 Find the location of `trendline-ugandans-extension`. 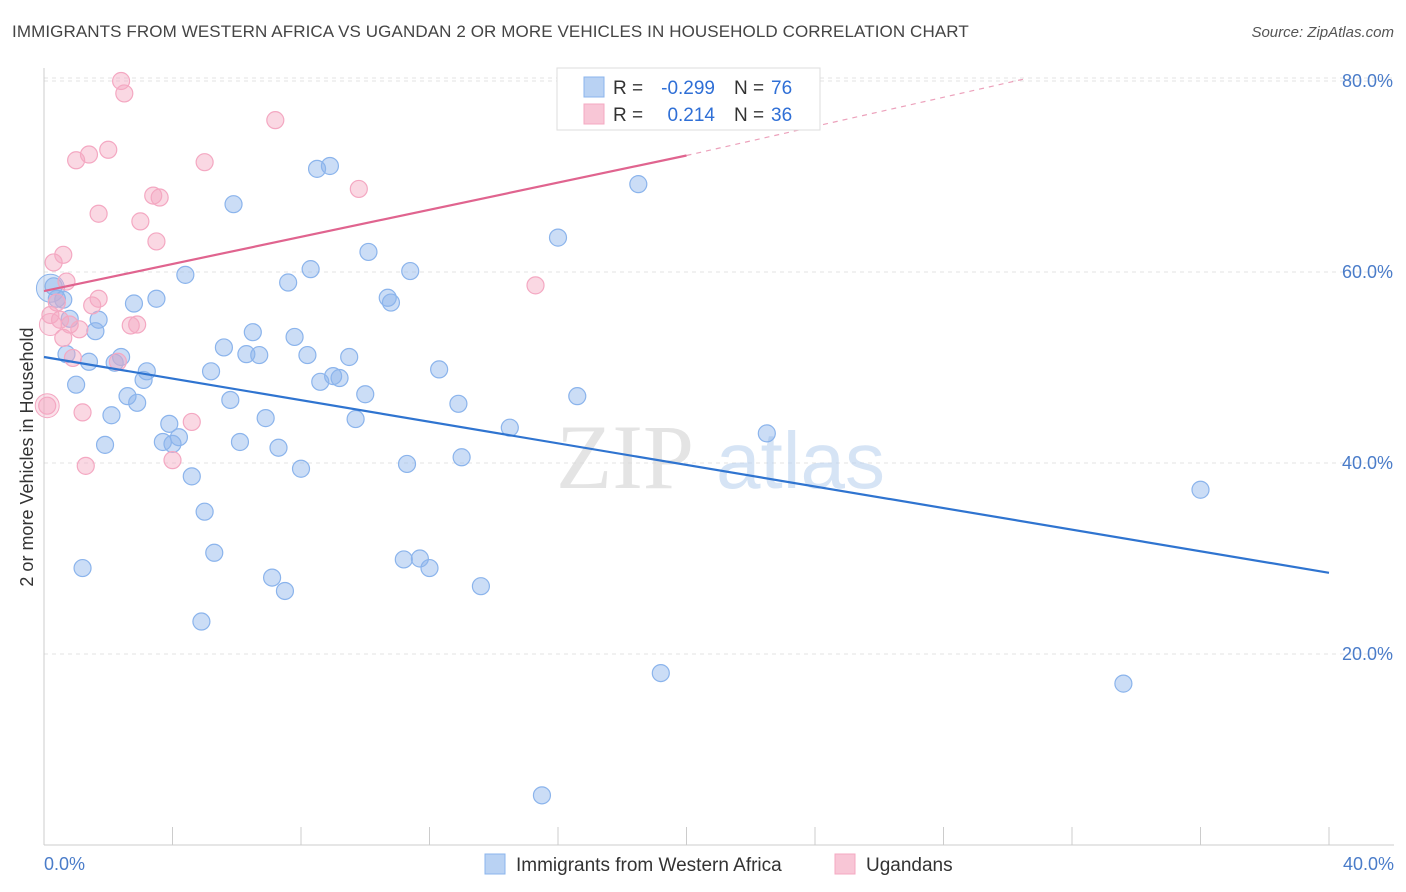

trendline-ugandans-extension is located at coordinates (855, 117).